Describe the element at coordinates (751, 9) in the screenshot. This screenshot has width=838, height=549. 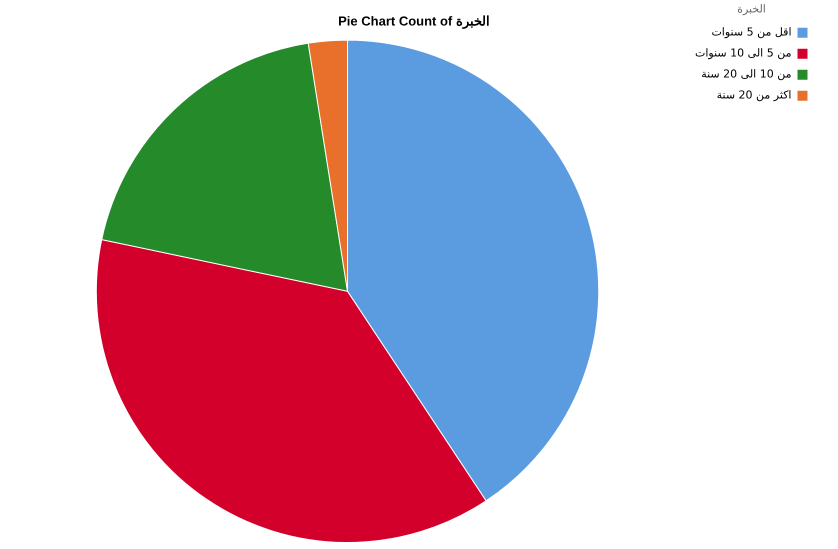
I see `legend-title: الخبرة` at that location.